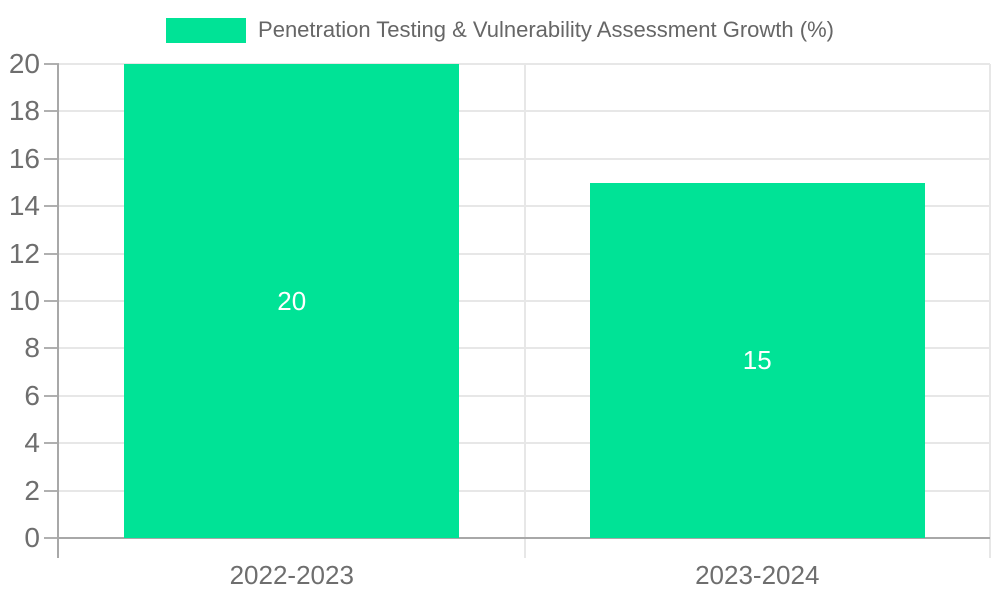 This screenshot has width=1000, height=600. Describe the element at coordinates (291, 575) in the screenshot. I see `x-axis-label: 2022-2023` at that location.